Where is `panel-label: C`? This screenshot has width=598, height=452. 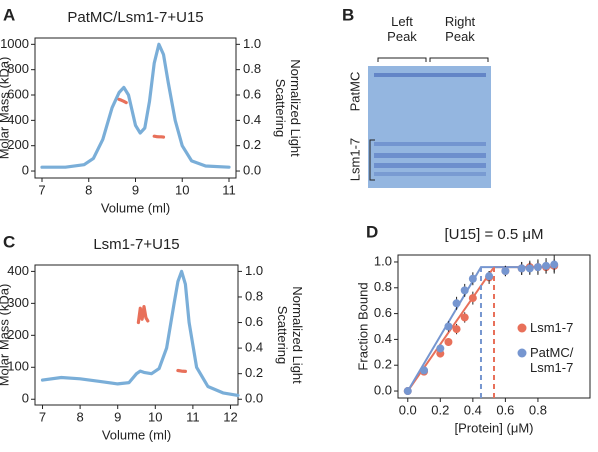 panel-label: C is located at coordinates (9, 241).